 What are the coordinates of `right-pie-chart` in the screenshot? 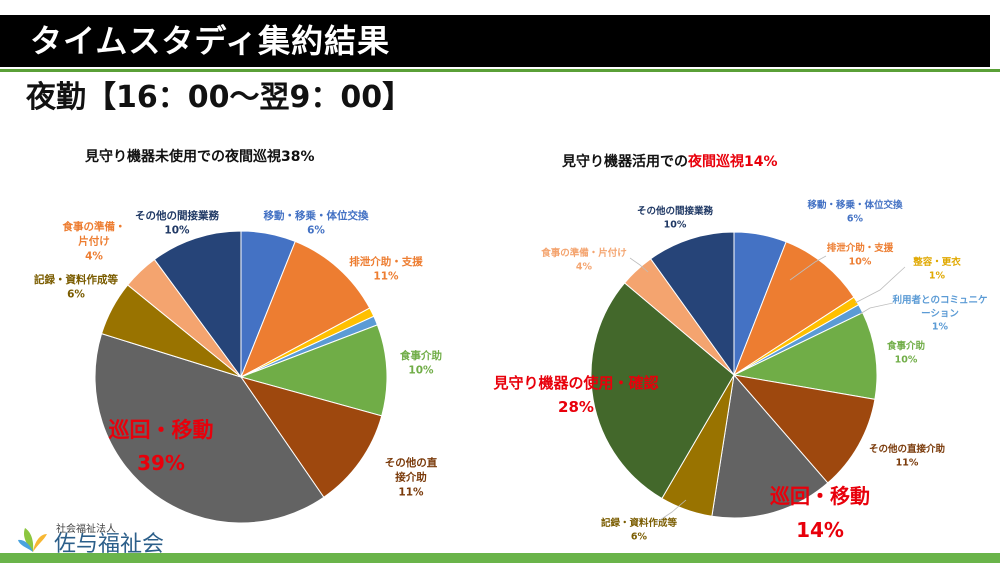 It's located at (734, 375).